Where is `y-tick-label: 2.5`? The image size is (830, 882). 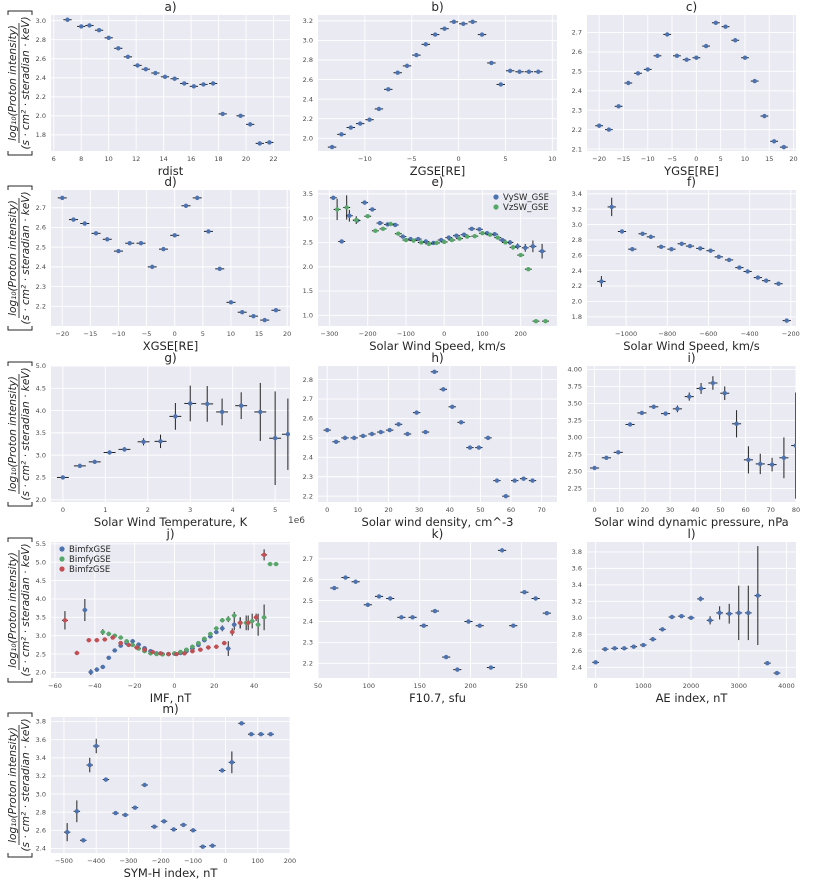 y-tick-label: 2.5 is located at coordinates (41, 654).